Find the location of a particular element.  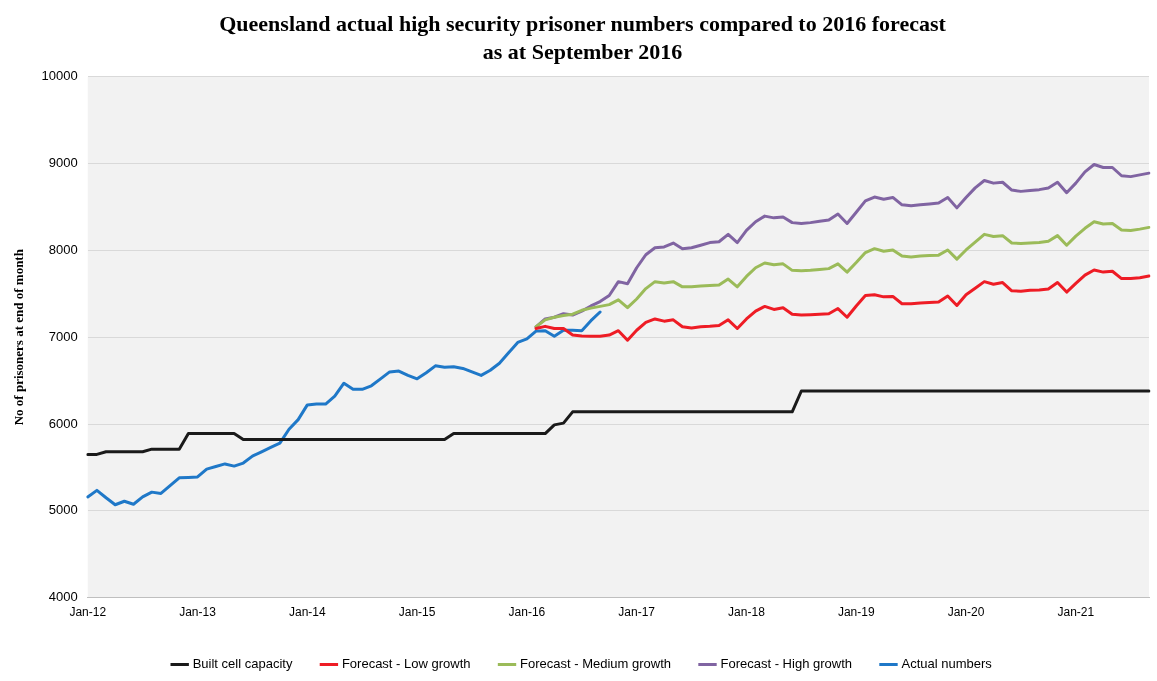

x-tick-label: Jan-15 is located at coordinates (417, 612).